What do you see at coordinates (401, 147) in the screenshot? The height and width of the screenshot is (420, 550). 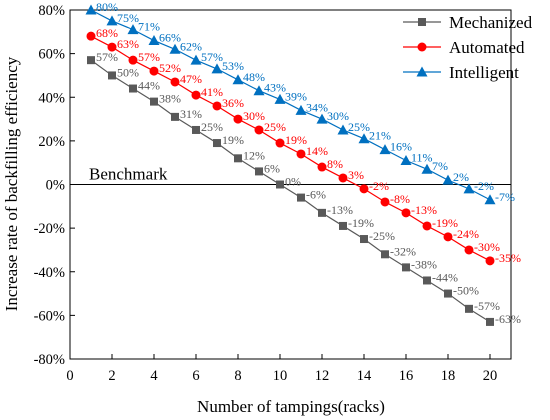 I see `data-label: 16%` at bounding box center [401, 147].